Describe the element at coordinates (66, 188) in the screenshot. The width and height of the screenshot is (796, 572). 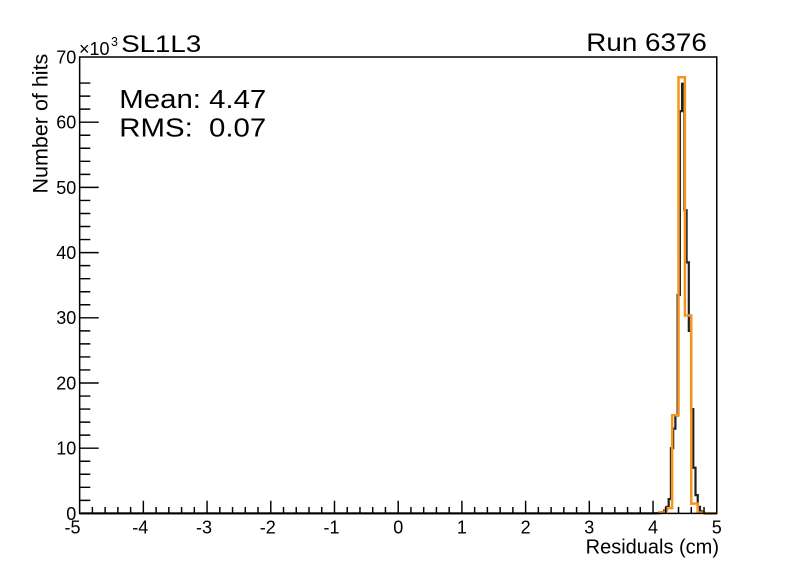
I see `svg-text: 50` at that location.